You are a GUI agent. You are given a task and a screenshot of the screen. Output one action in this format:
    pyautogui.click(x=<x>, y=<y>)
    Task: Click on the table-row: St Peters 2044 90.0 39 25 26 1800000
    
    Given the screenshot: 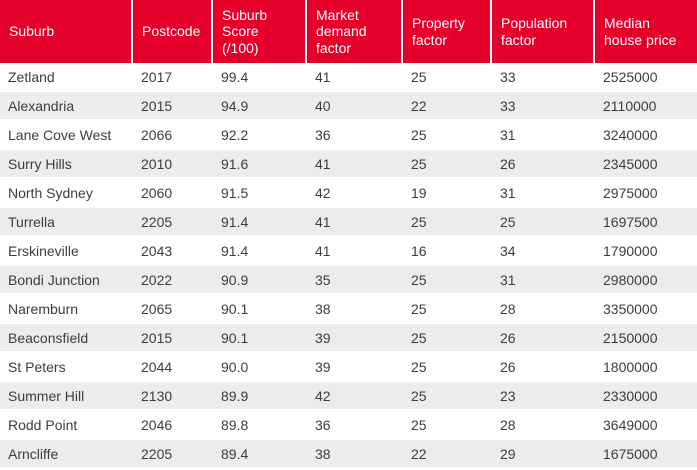 What is the action you would take?
    pyautogui.click(x=348, y=367)
    